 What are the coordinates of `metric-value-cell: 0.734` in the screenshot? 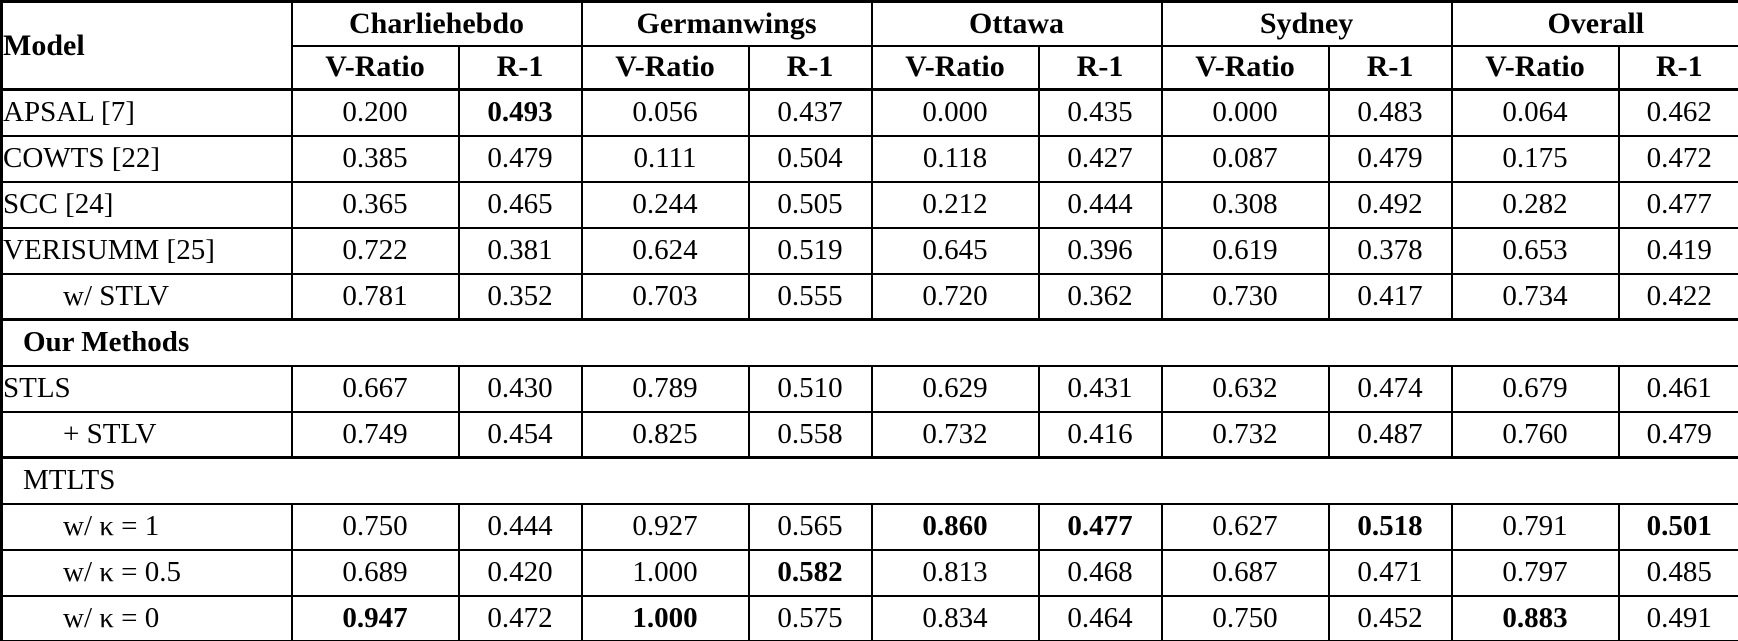 It's located at (1535, 296).